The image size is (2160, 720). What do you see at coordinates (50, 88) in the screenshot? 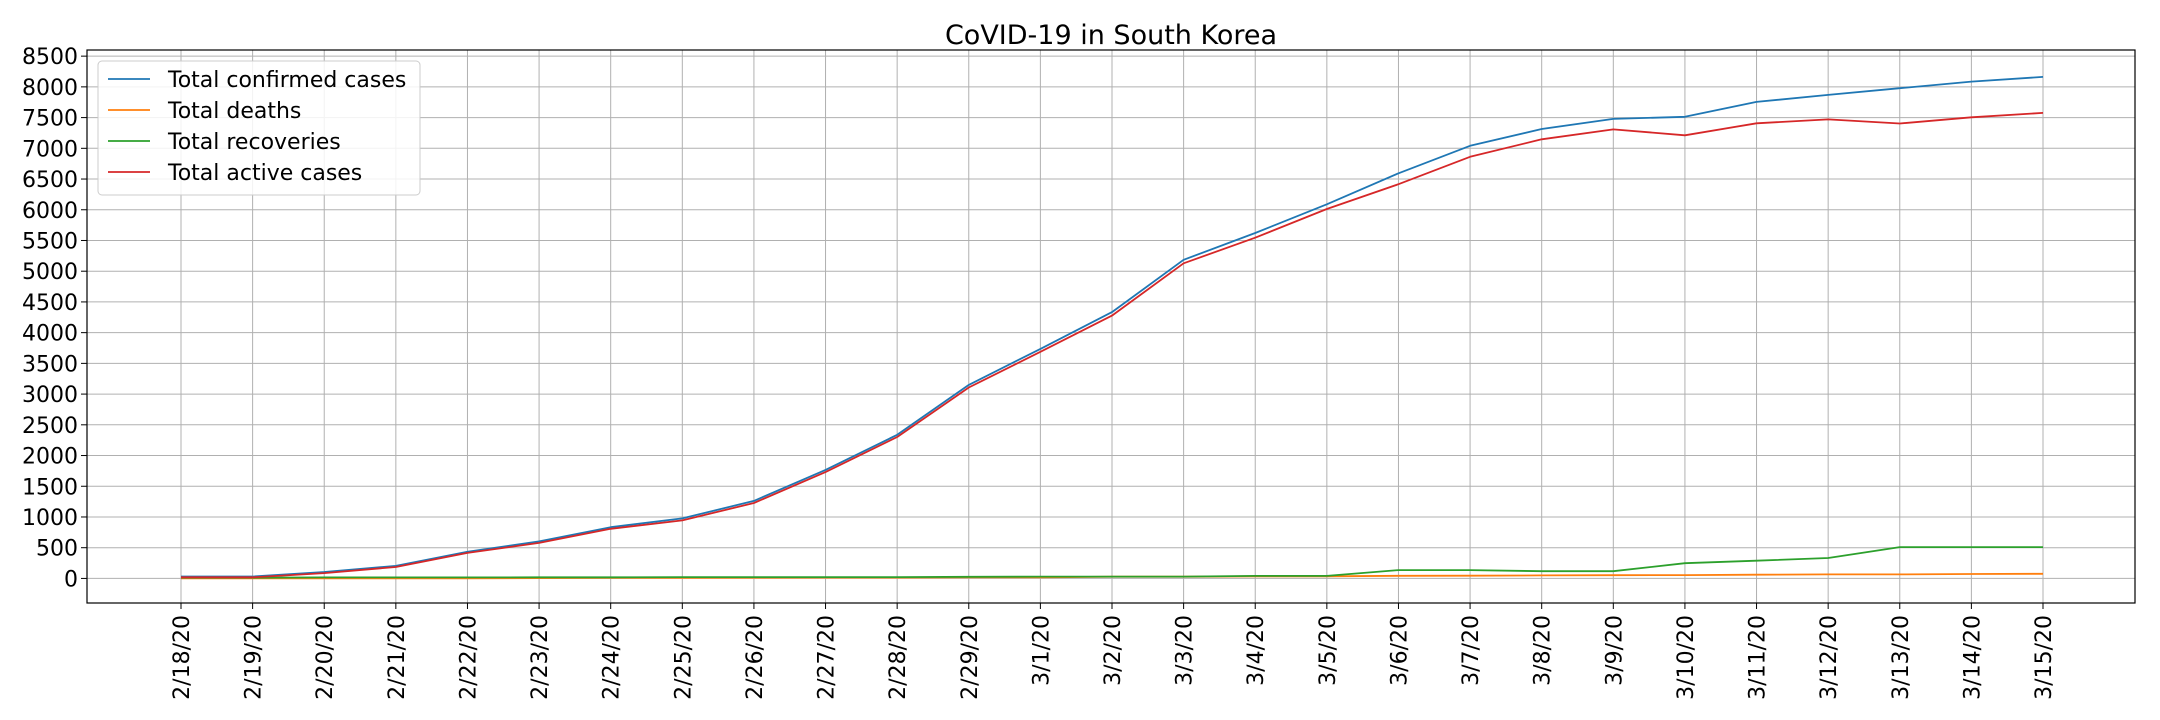
I see `y-tick-label: 8000` at bounding box center [50, 88].